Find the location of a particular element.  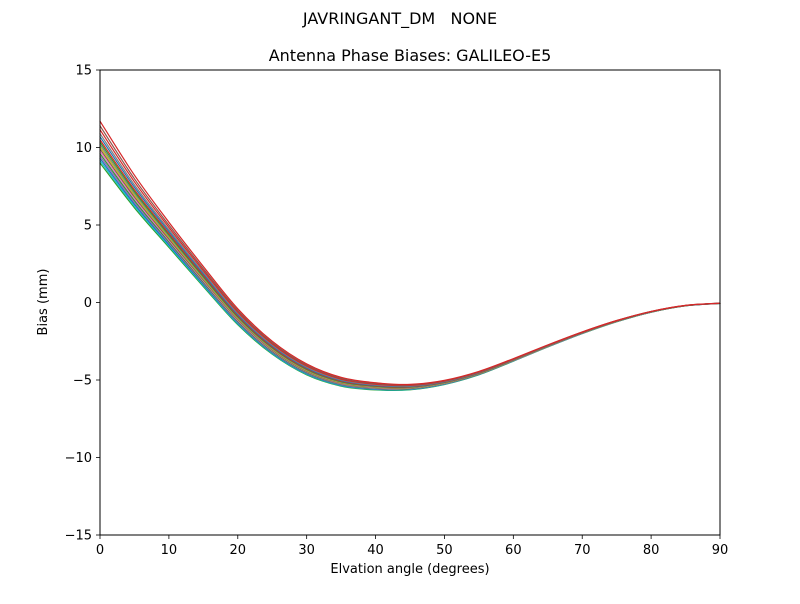

chart-title: Antenna Phase Biases: GALILEO-E5 is located at coordinates (410, 55).